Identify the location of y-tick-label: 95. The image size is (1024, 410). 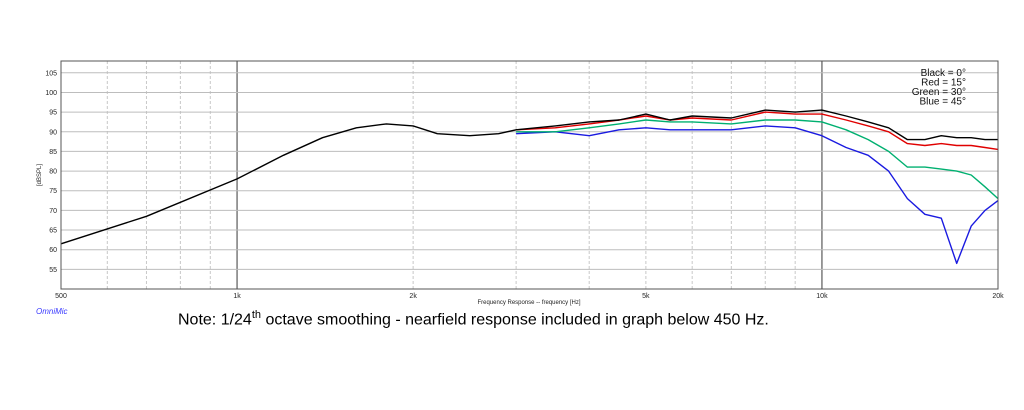
(53, 113).